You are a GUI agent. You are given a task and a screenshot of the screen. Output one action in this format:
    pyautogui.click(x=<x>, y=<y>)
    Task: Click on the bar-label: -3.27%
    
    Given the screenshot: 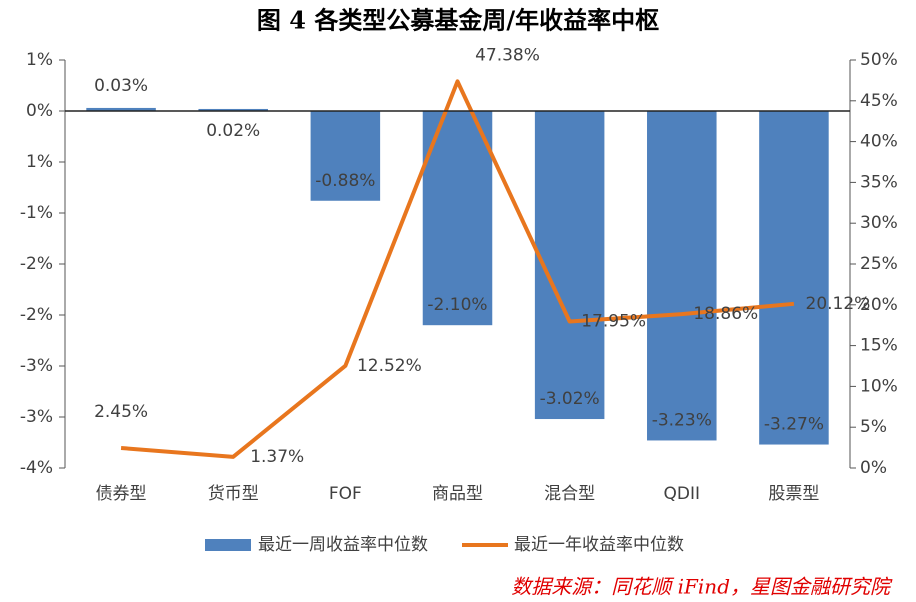 What is the action you would take?
    pyautogui.click(x=794, y=425)
    